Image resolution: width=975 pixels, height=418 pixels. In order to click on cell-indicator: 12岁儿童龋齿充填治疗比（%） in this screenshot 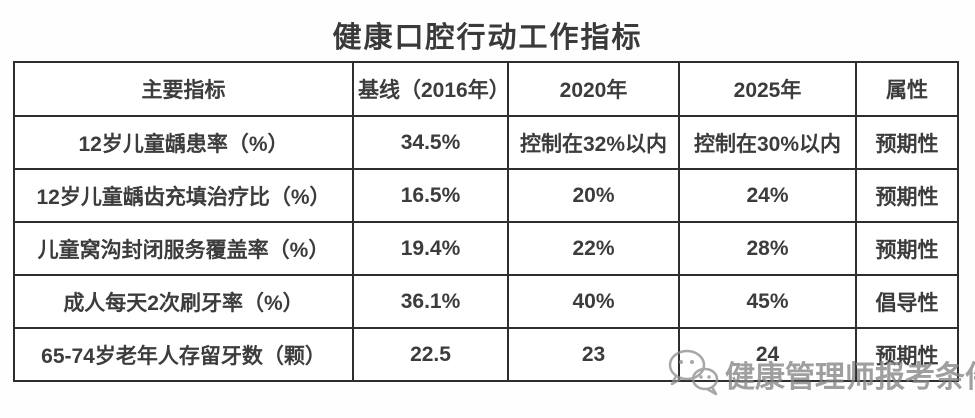, I will do `click(183, 195)`.